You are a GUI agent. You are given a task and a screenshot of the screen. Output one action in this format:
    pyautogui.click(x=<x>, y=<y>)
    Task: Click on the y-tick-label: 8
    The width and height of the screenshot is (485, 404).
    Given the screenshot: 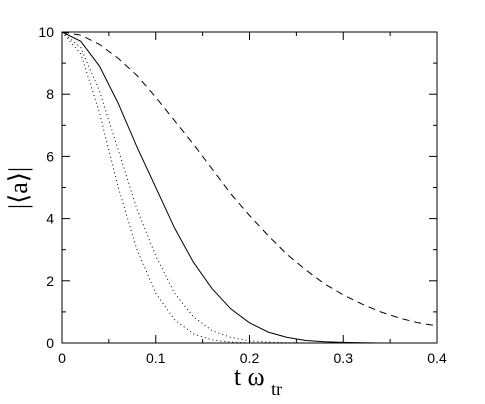 What is the action you would take?
    pyautogui.click(x=50, y=94)
    